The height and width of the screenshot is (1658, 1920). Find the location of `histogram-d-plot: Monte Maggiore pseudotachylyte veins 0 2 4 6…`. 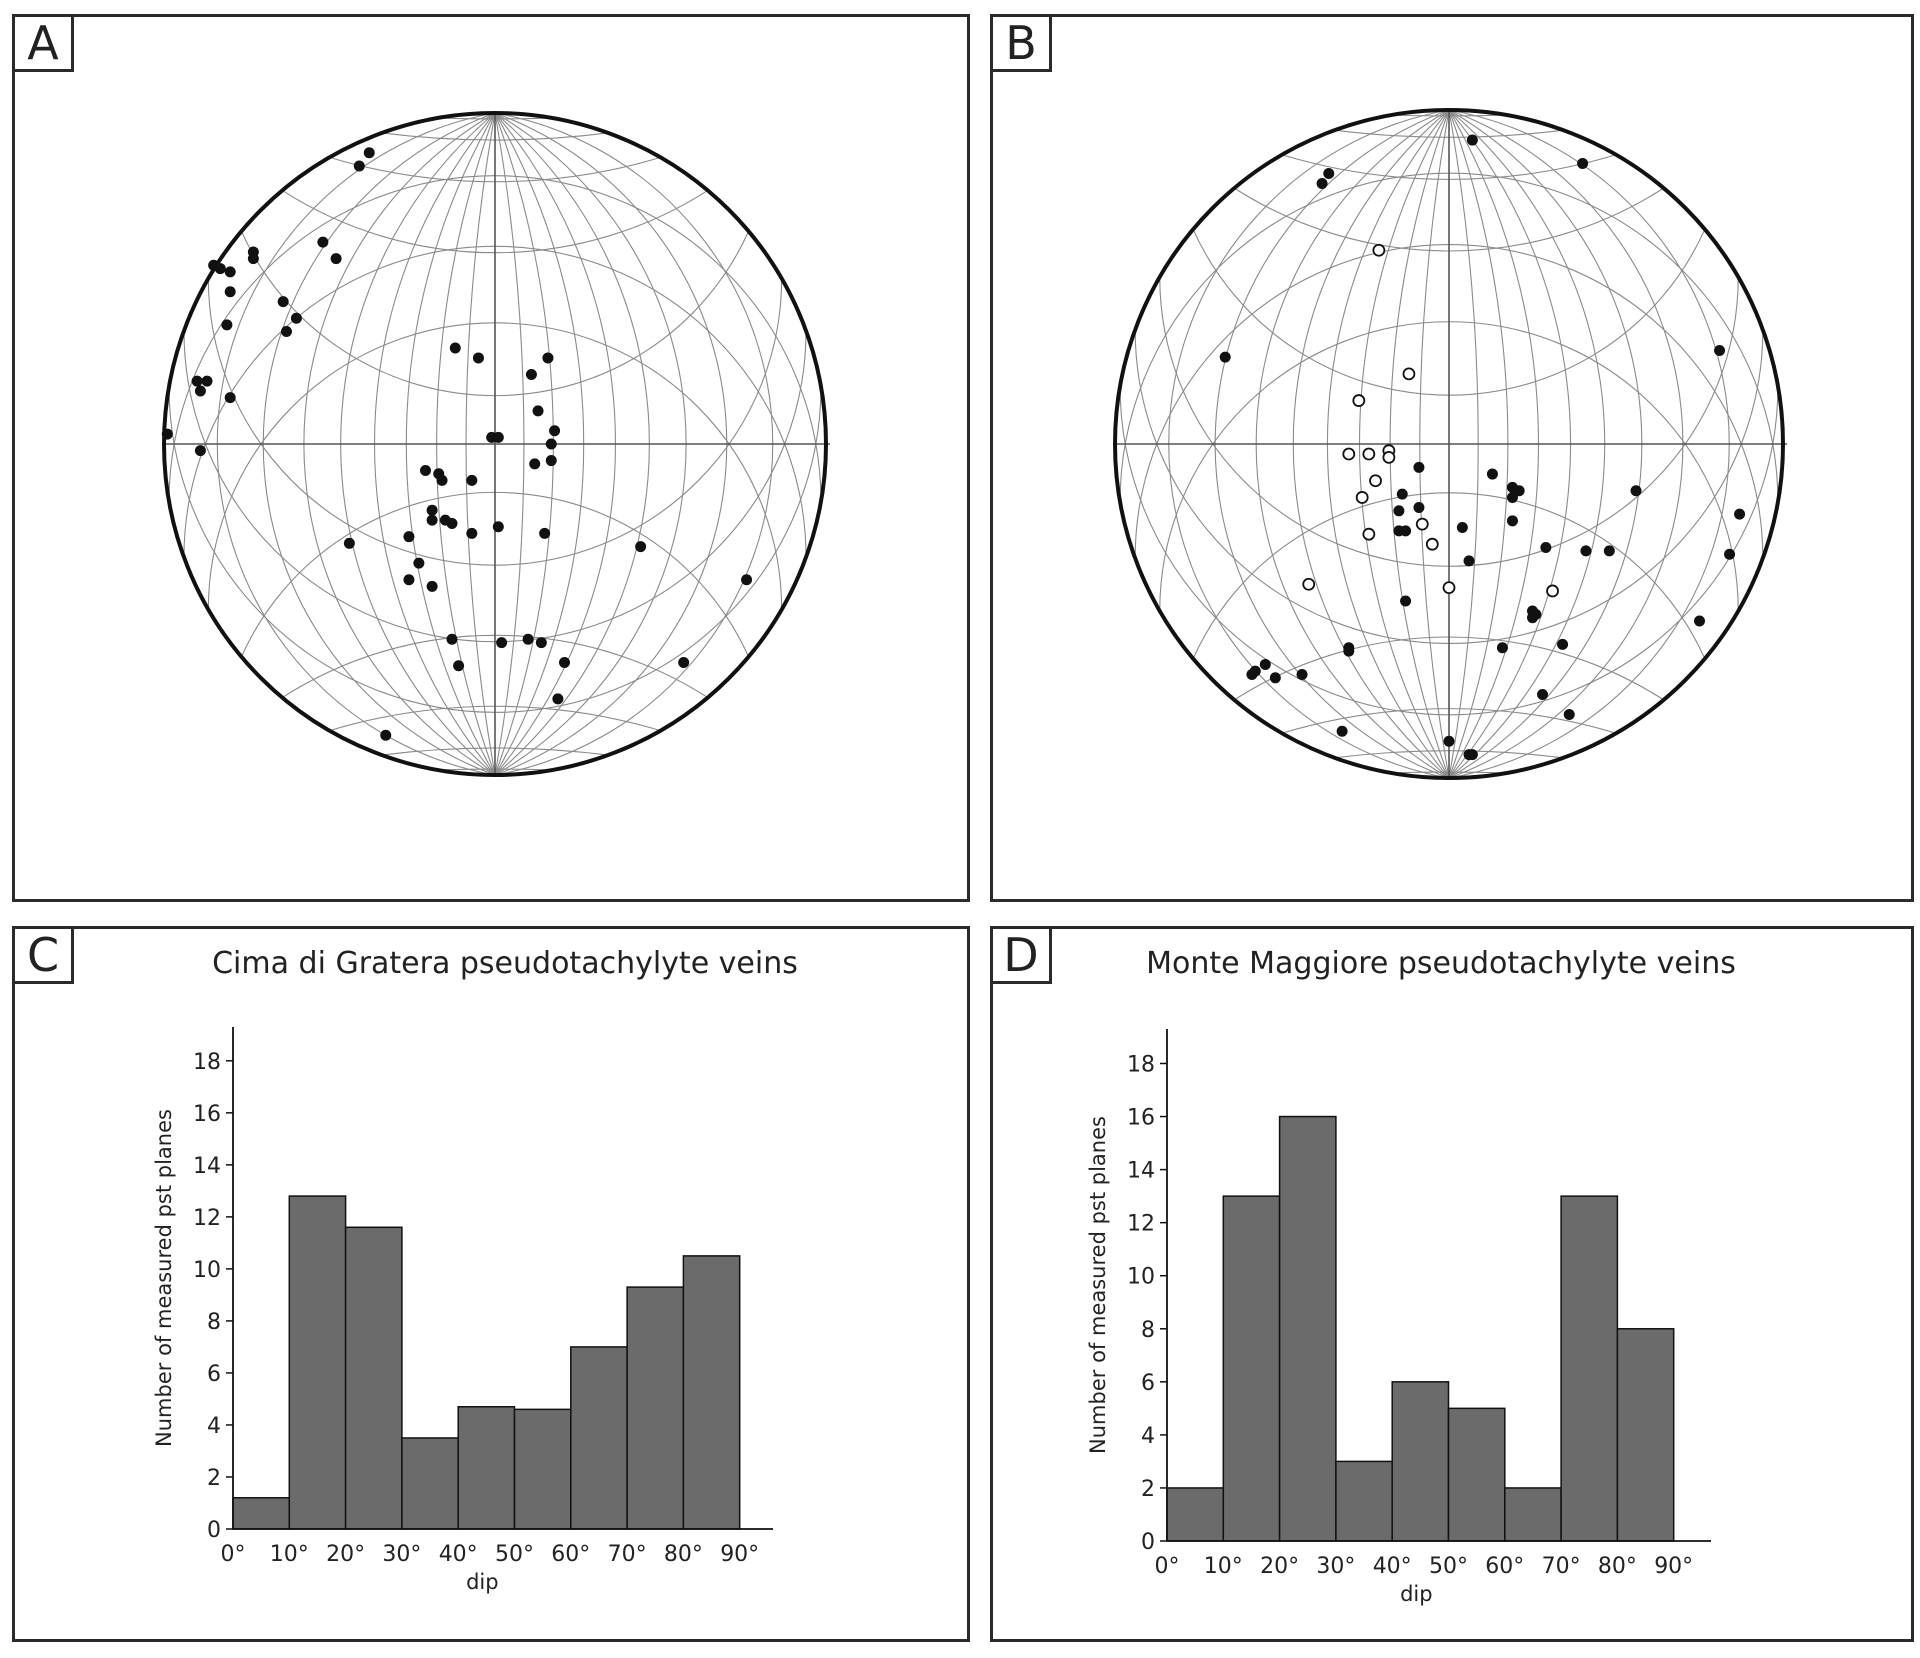

histogram-d-plot: Monte Maggiore pseudotachylyte veins 0 2 4 6… is located at coordinates (1411, 1276).